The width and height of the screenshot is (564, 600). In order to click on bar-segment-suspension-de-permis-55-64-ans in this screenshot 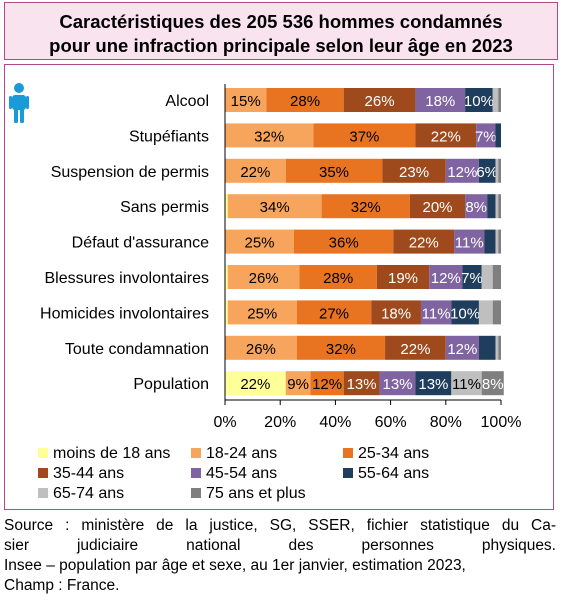, I will do `click(487, 170)`.